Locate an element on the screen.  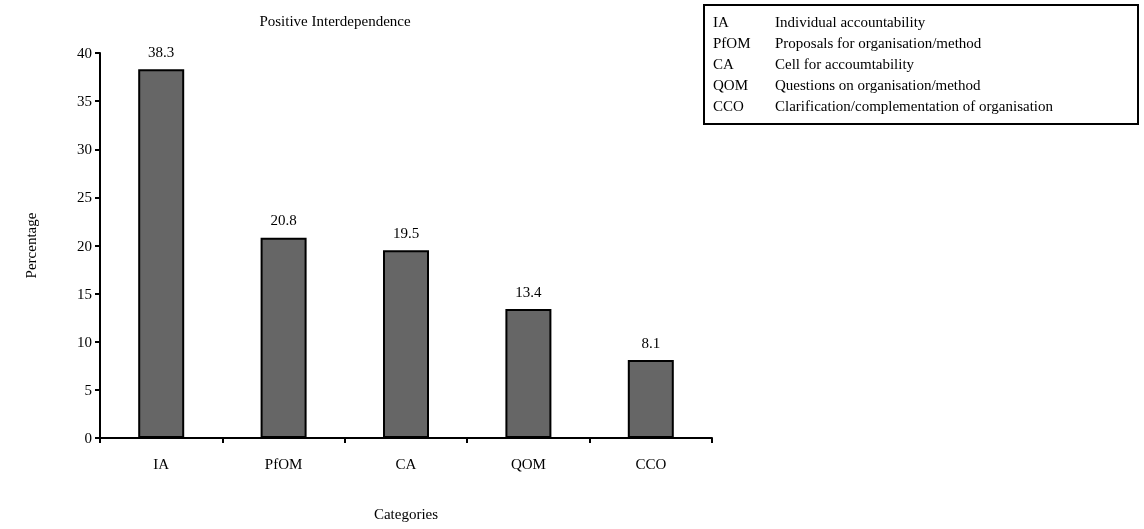
y-tick-label: 5 is located at coordinates (88, 389).